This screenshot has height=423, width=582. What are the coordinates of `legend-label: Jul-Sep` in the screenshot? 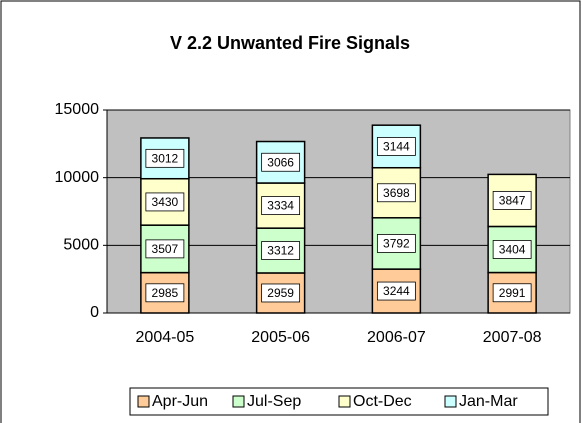 It's located at (274, 401).